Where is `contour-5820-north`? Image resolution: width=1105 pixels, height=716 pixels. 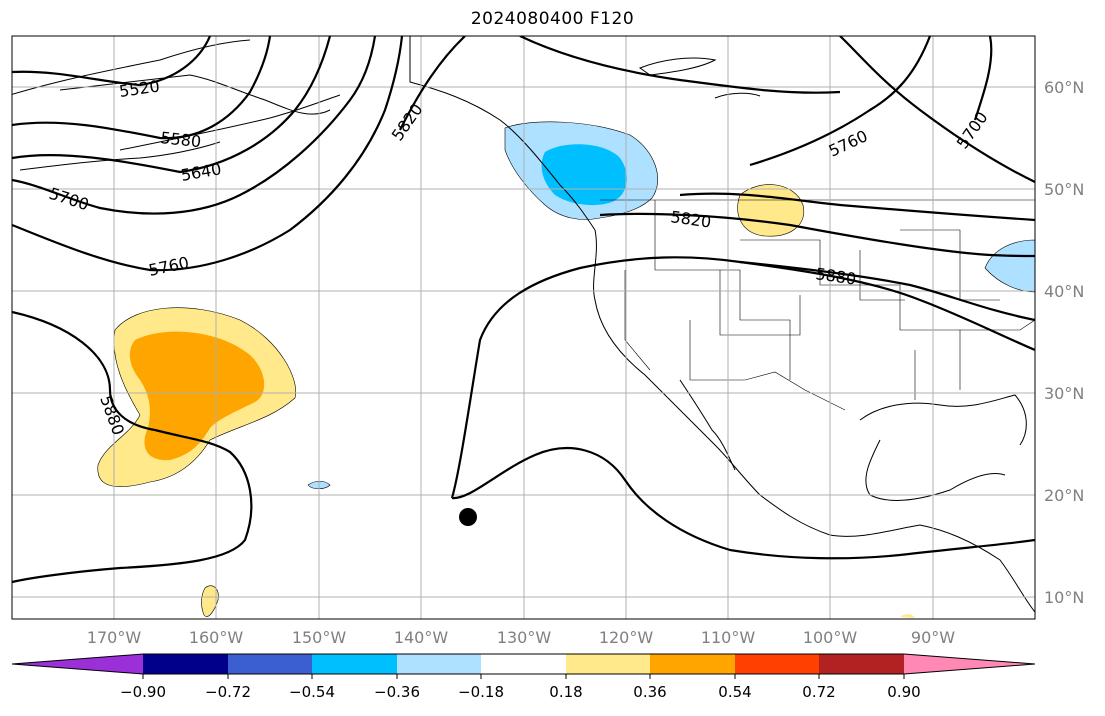
contour-5820-north is located at coordinates (680, 65).